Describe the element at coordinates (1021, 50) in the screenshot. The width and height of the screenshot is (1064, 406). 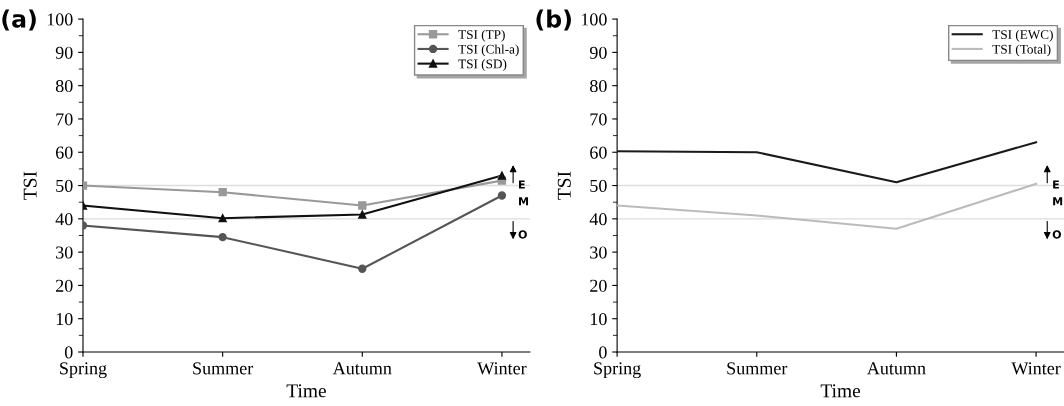
I see `legend-label: TSI (Total)` at that location.